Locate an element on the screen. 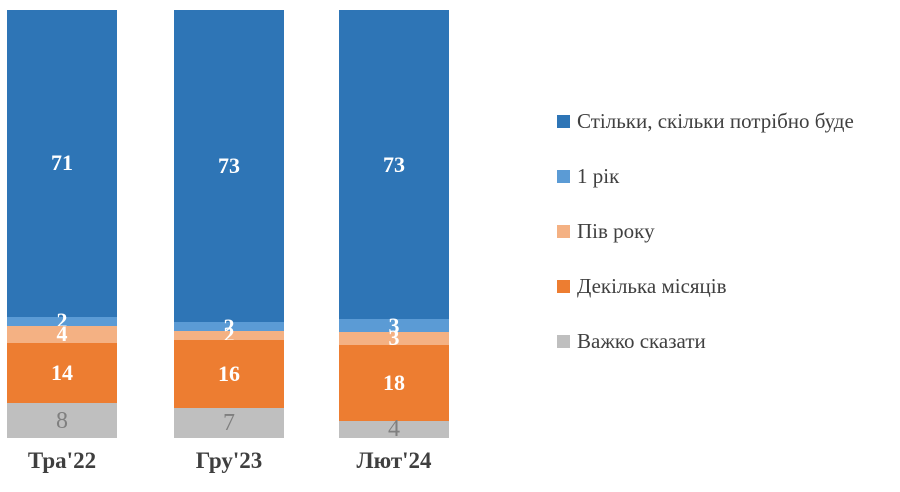 Image resolution: width=900 pixels, height=492 pixels. x-axis-label: Тра'22 is located at coordinates (62, 460).